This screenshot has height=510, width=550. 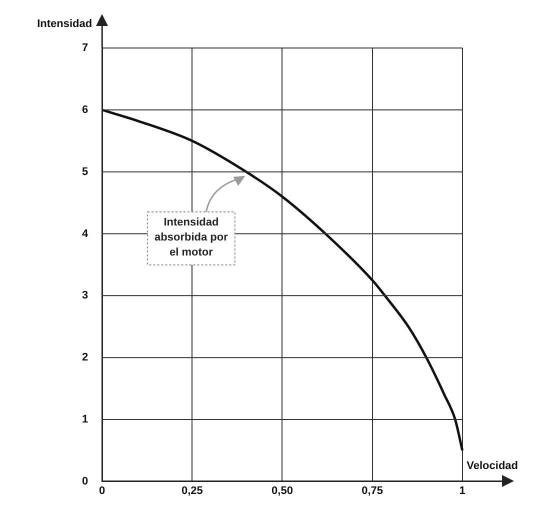 What do you see at coordinates (85, 296) in the screenshot?
I see `y-tick-label: 3` at bounding box center [85, 296].